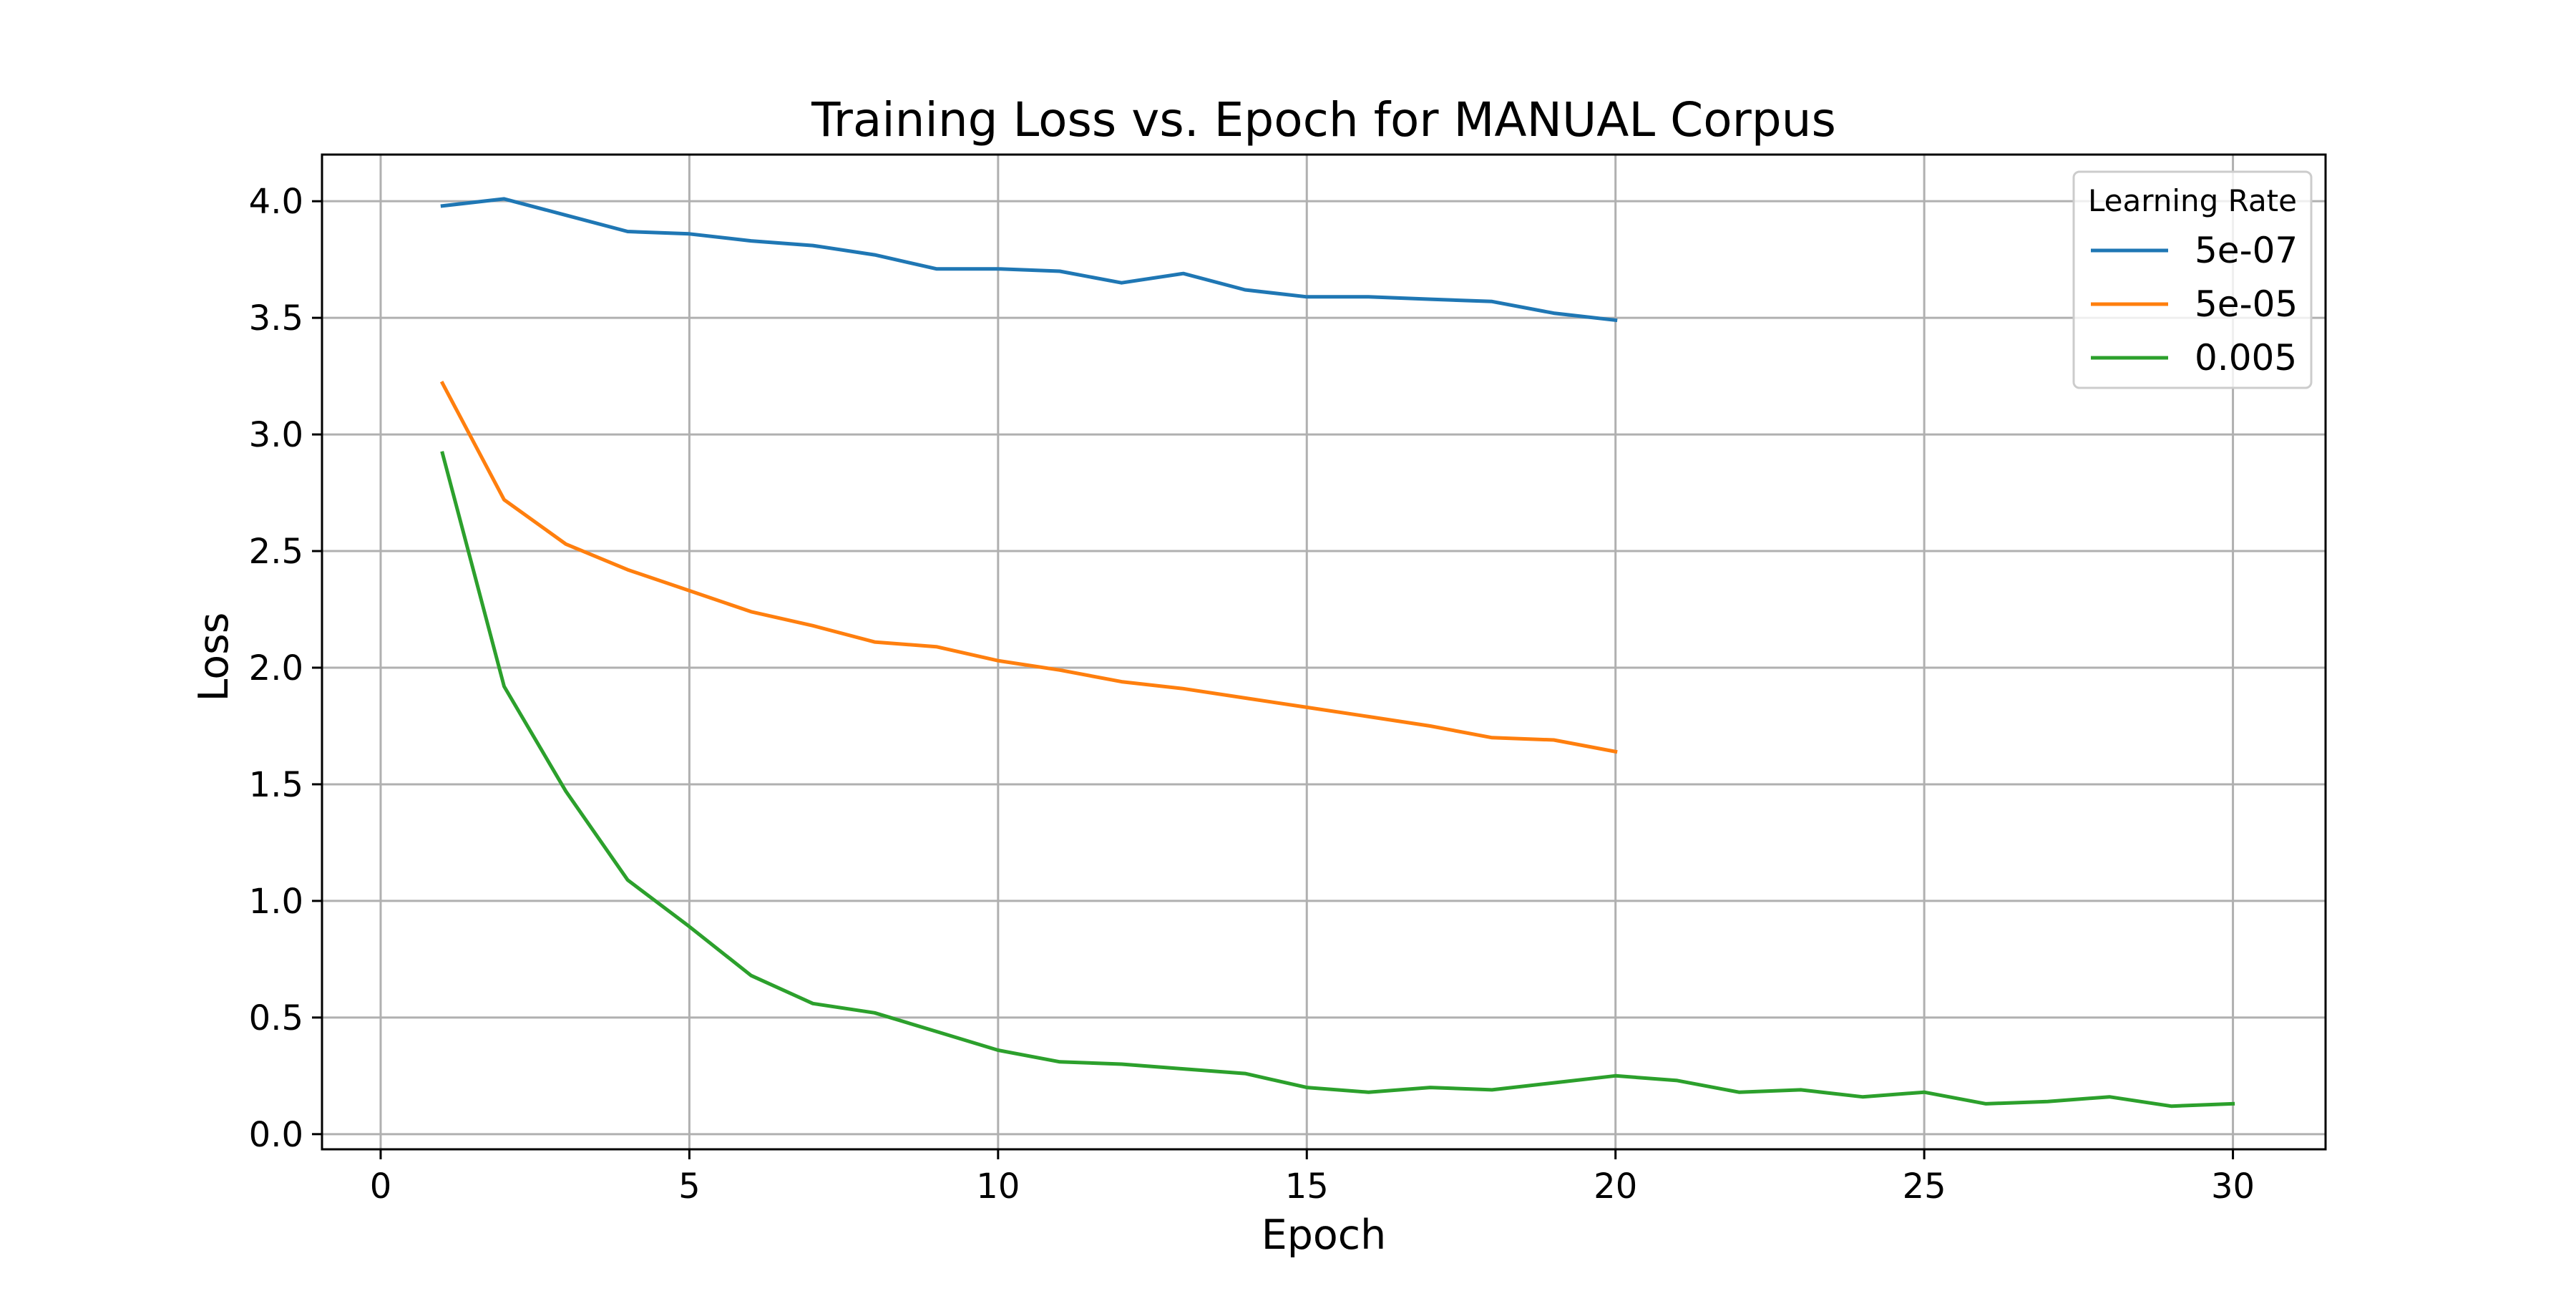 The width and height of the screenshot is (2576, 1291). Describe the element at coordinates (276, 902) in the screenshot. I see `y-tick-label: 1.0` at that location.